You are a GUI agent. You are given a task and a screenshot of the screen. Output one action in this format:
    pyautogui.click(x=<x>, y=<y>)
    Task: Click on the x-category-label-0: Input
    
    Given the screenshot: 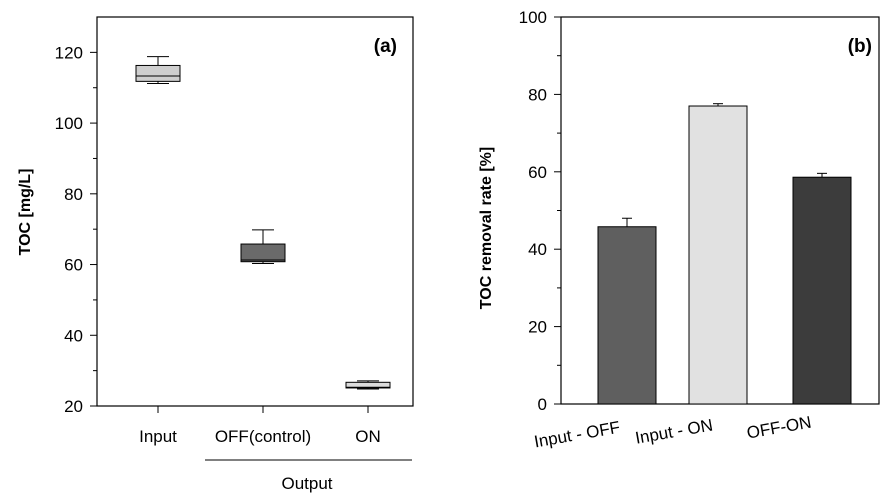 What is the action you would take?
    pyautogui.click(x=158, y=436)
    